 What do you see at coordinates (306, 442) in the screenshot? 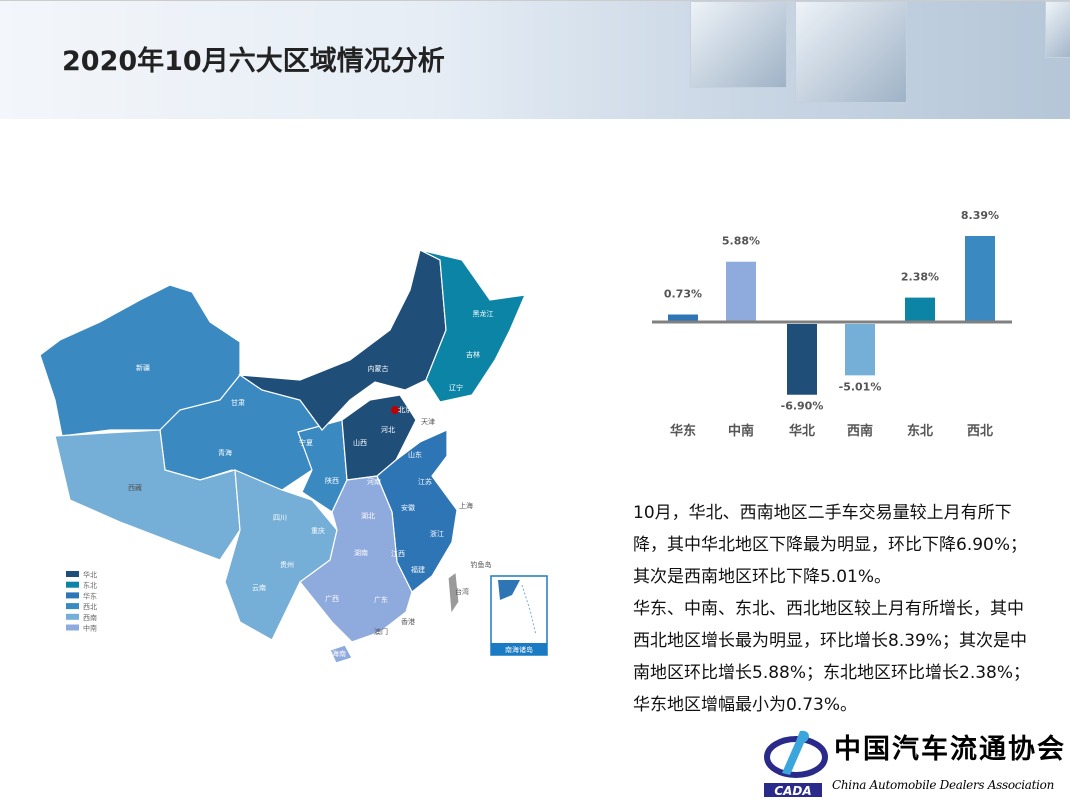
I see `province-label-宁夏: 宁夏` at bounding box center [306, 442].